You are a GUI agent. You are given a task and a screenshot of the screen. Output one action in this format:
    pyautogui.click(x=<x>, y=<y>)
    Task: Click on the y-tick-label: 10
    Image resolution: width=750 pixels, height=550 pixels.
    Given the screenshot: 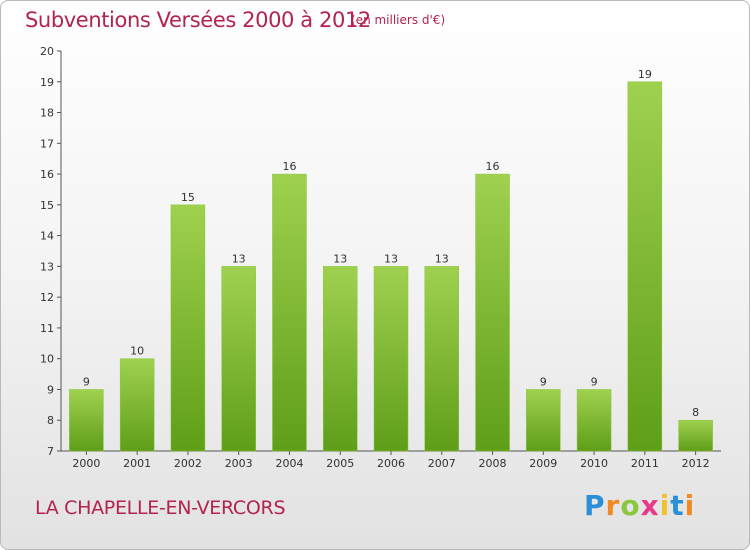 What is the action you would take?
    pyautogui.click(x=47, y=359)
    